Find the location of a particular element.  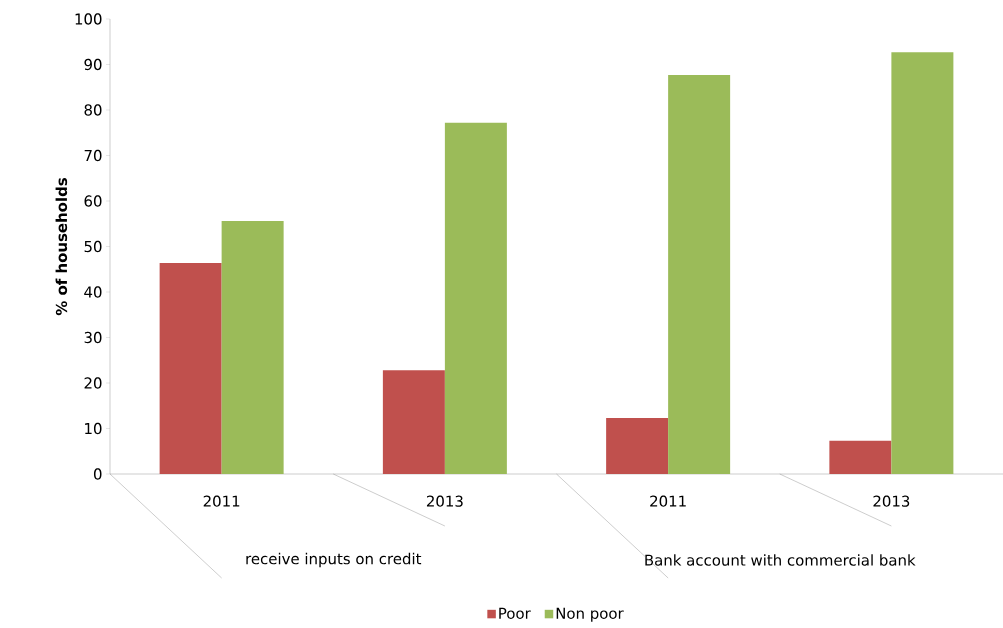

y-tick-label: 80 is located at coordinates (93, 110).